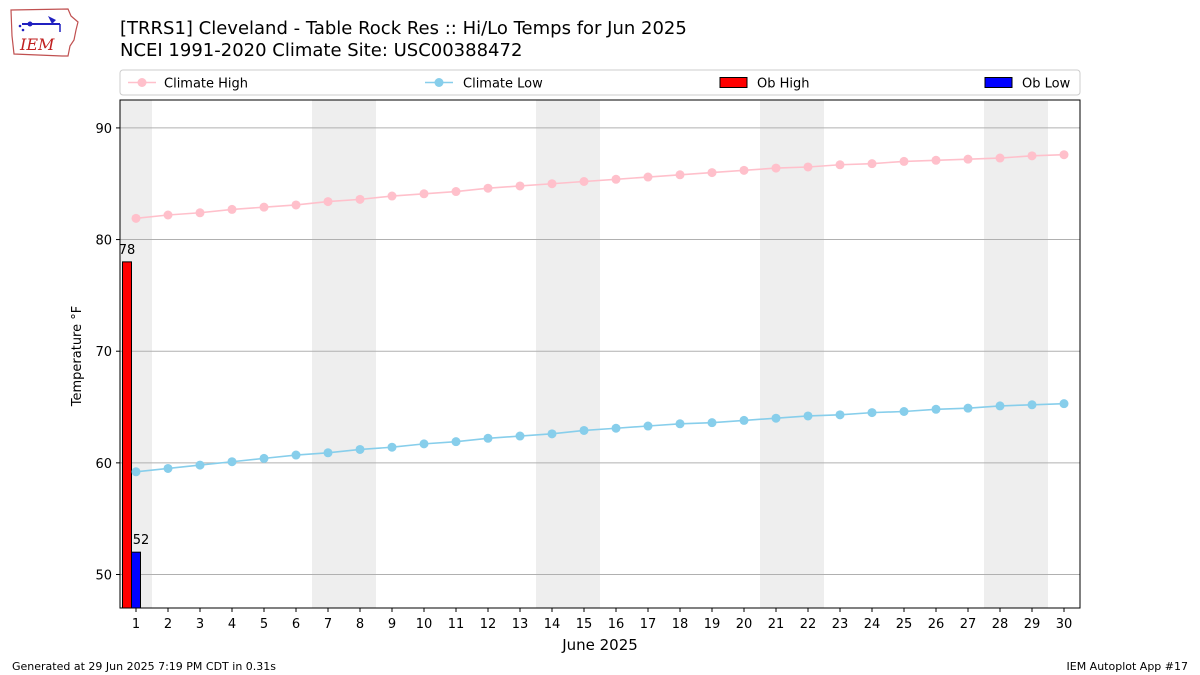 Image resolution: width=1200 pixels, height=675 pixels. Describe the element at coordinates (520, 624) in the screenshot. I see `x-tick-label: 13` at that location.